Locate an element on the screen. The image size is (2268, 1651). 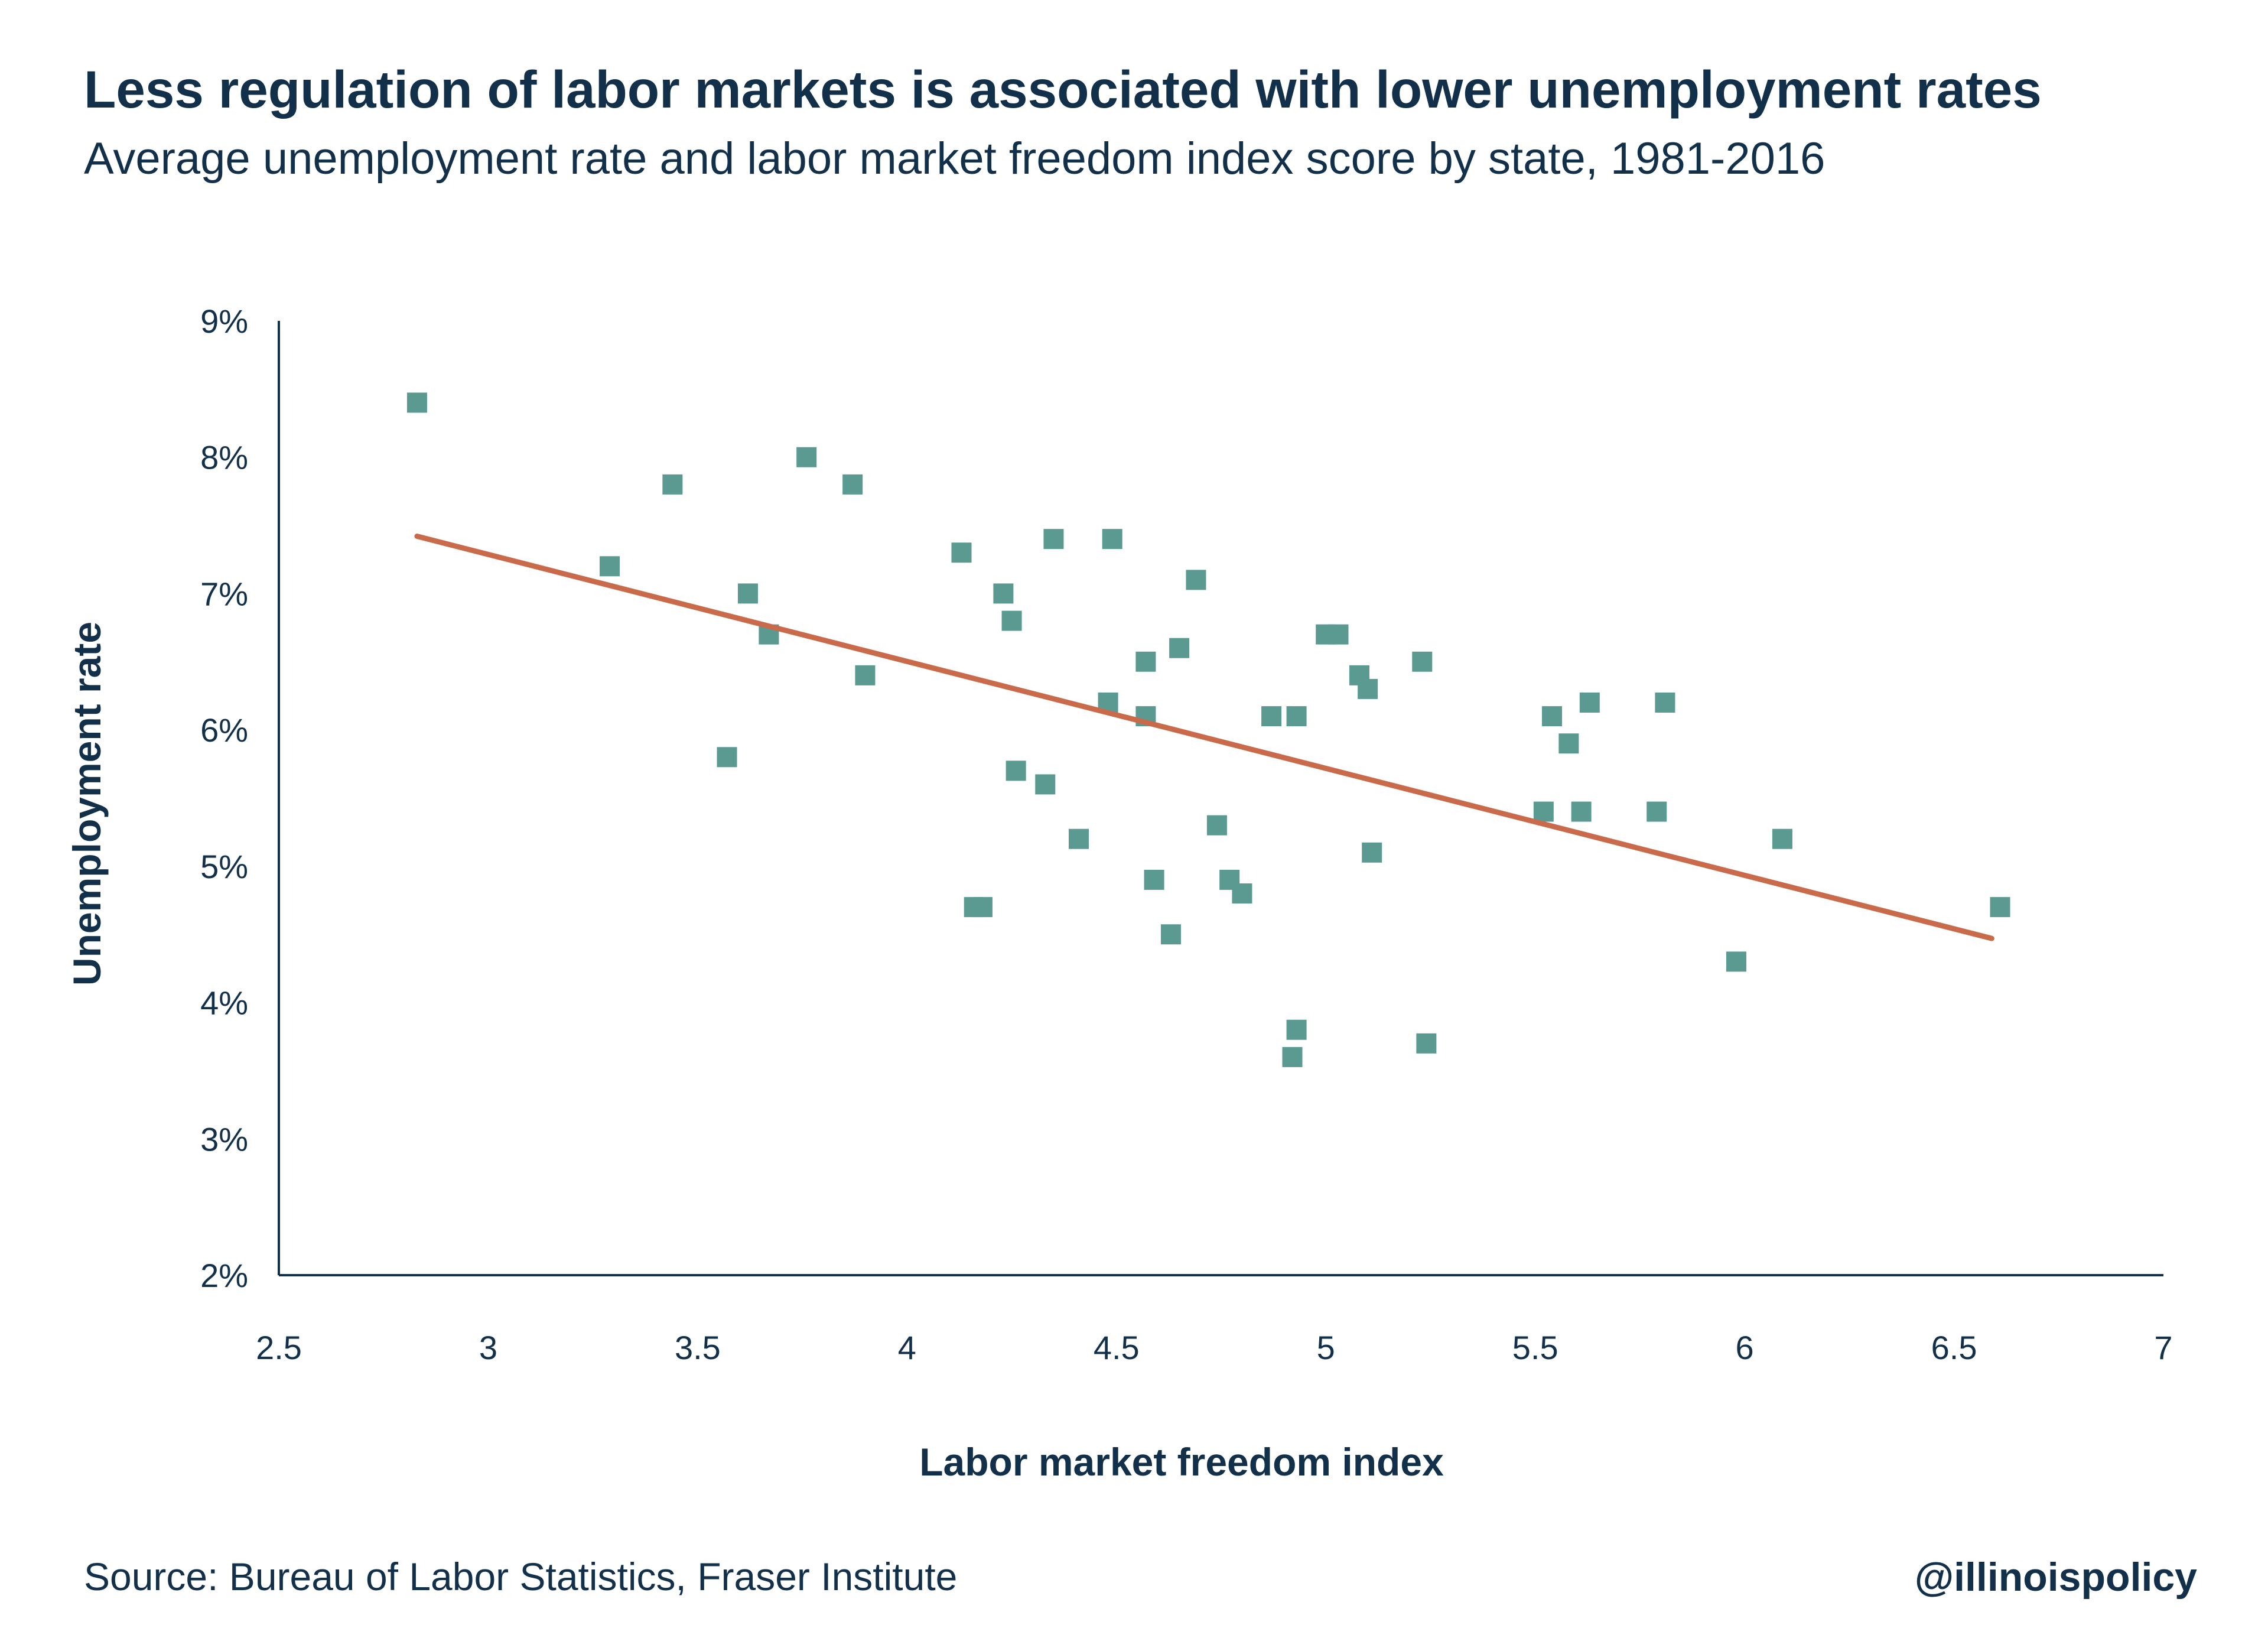
y-tick-label: 6% is located at coordinates (224, 730).